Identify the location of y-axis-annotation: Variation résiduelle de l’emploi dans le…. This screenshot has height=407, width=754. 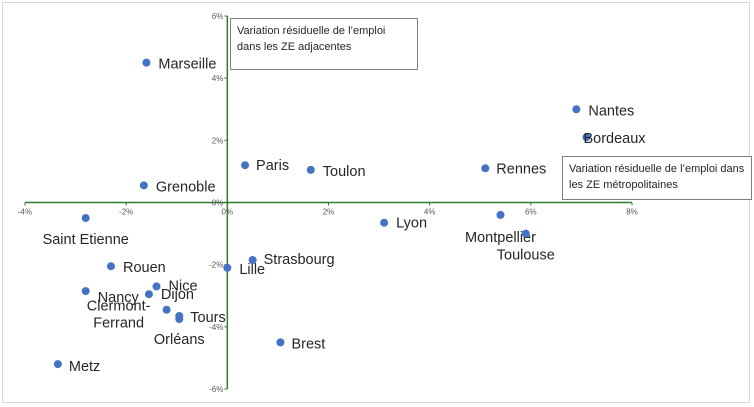
(324, 44).